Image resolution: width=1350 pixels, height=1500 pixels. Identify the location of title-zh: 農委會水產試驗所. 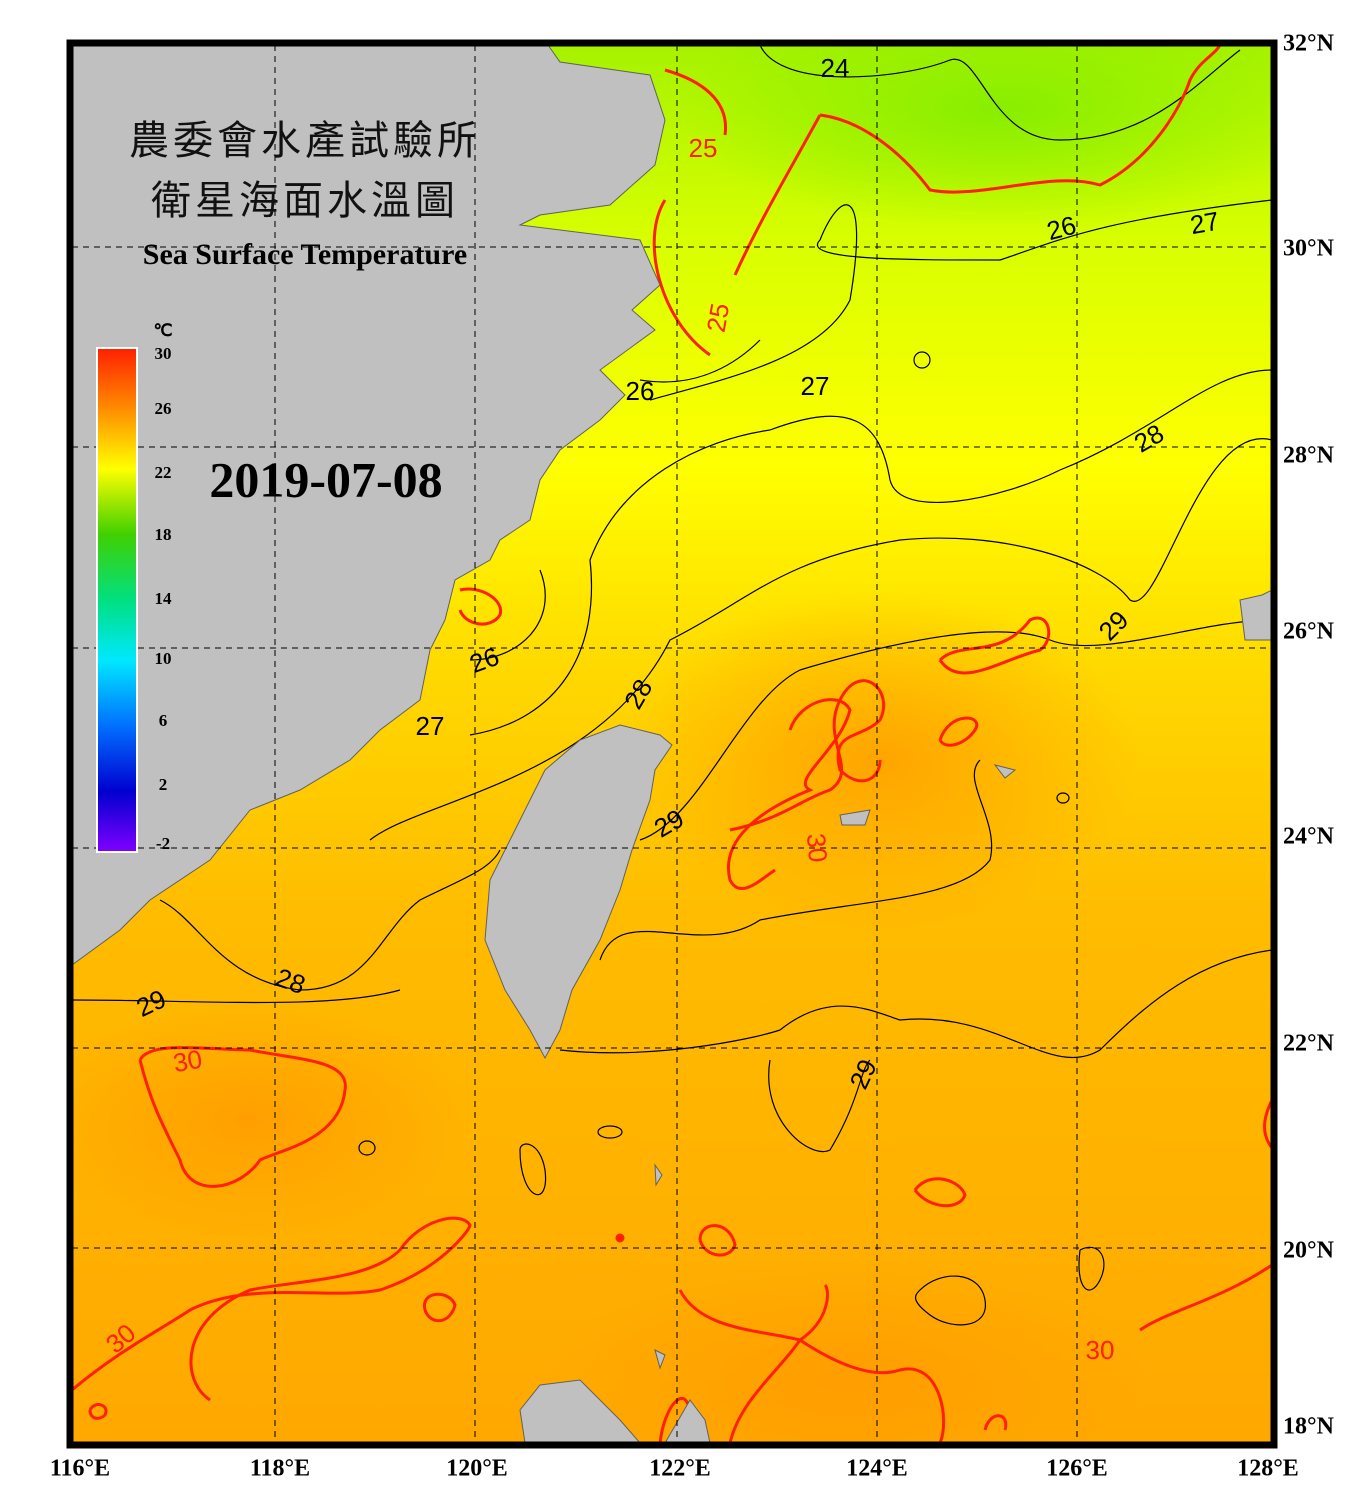
(305, 140).